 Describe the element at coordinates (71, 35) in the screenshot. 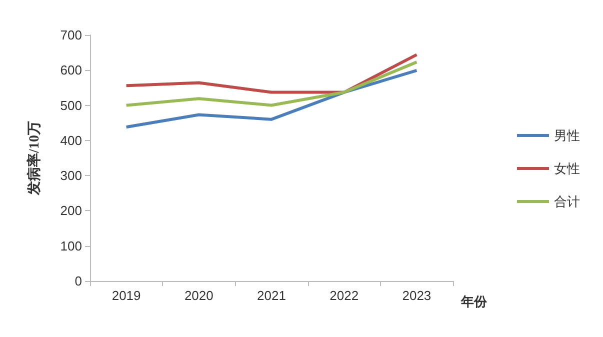

I see `y-tick-label: 700` at that location.